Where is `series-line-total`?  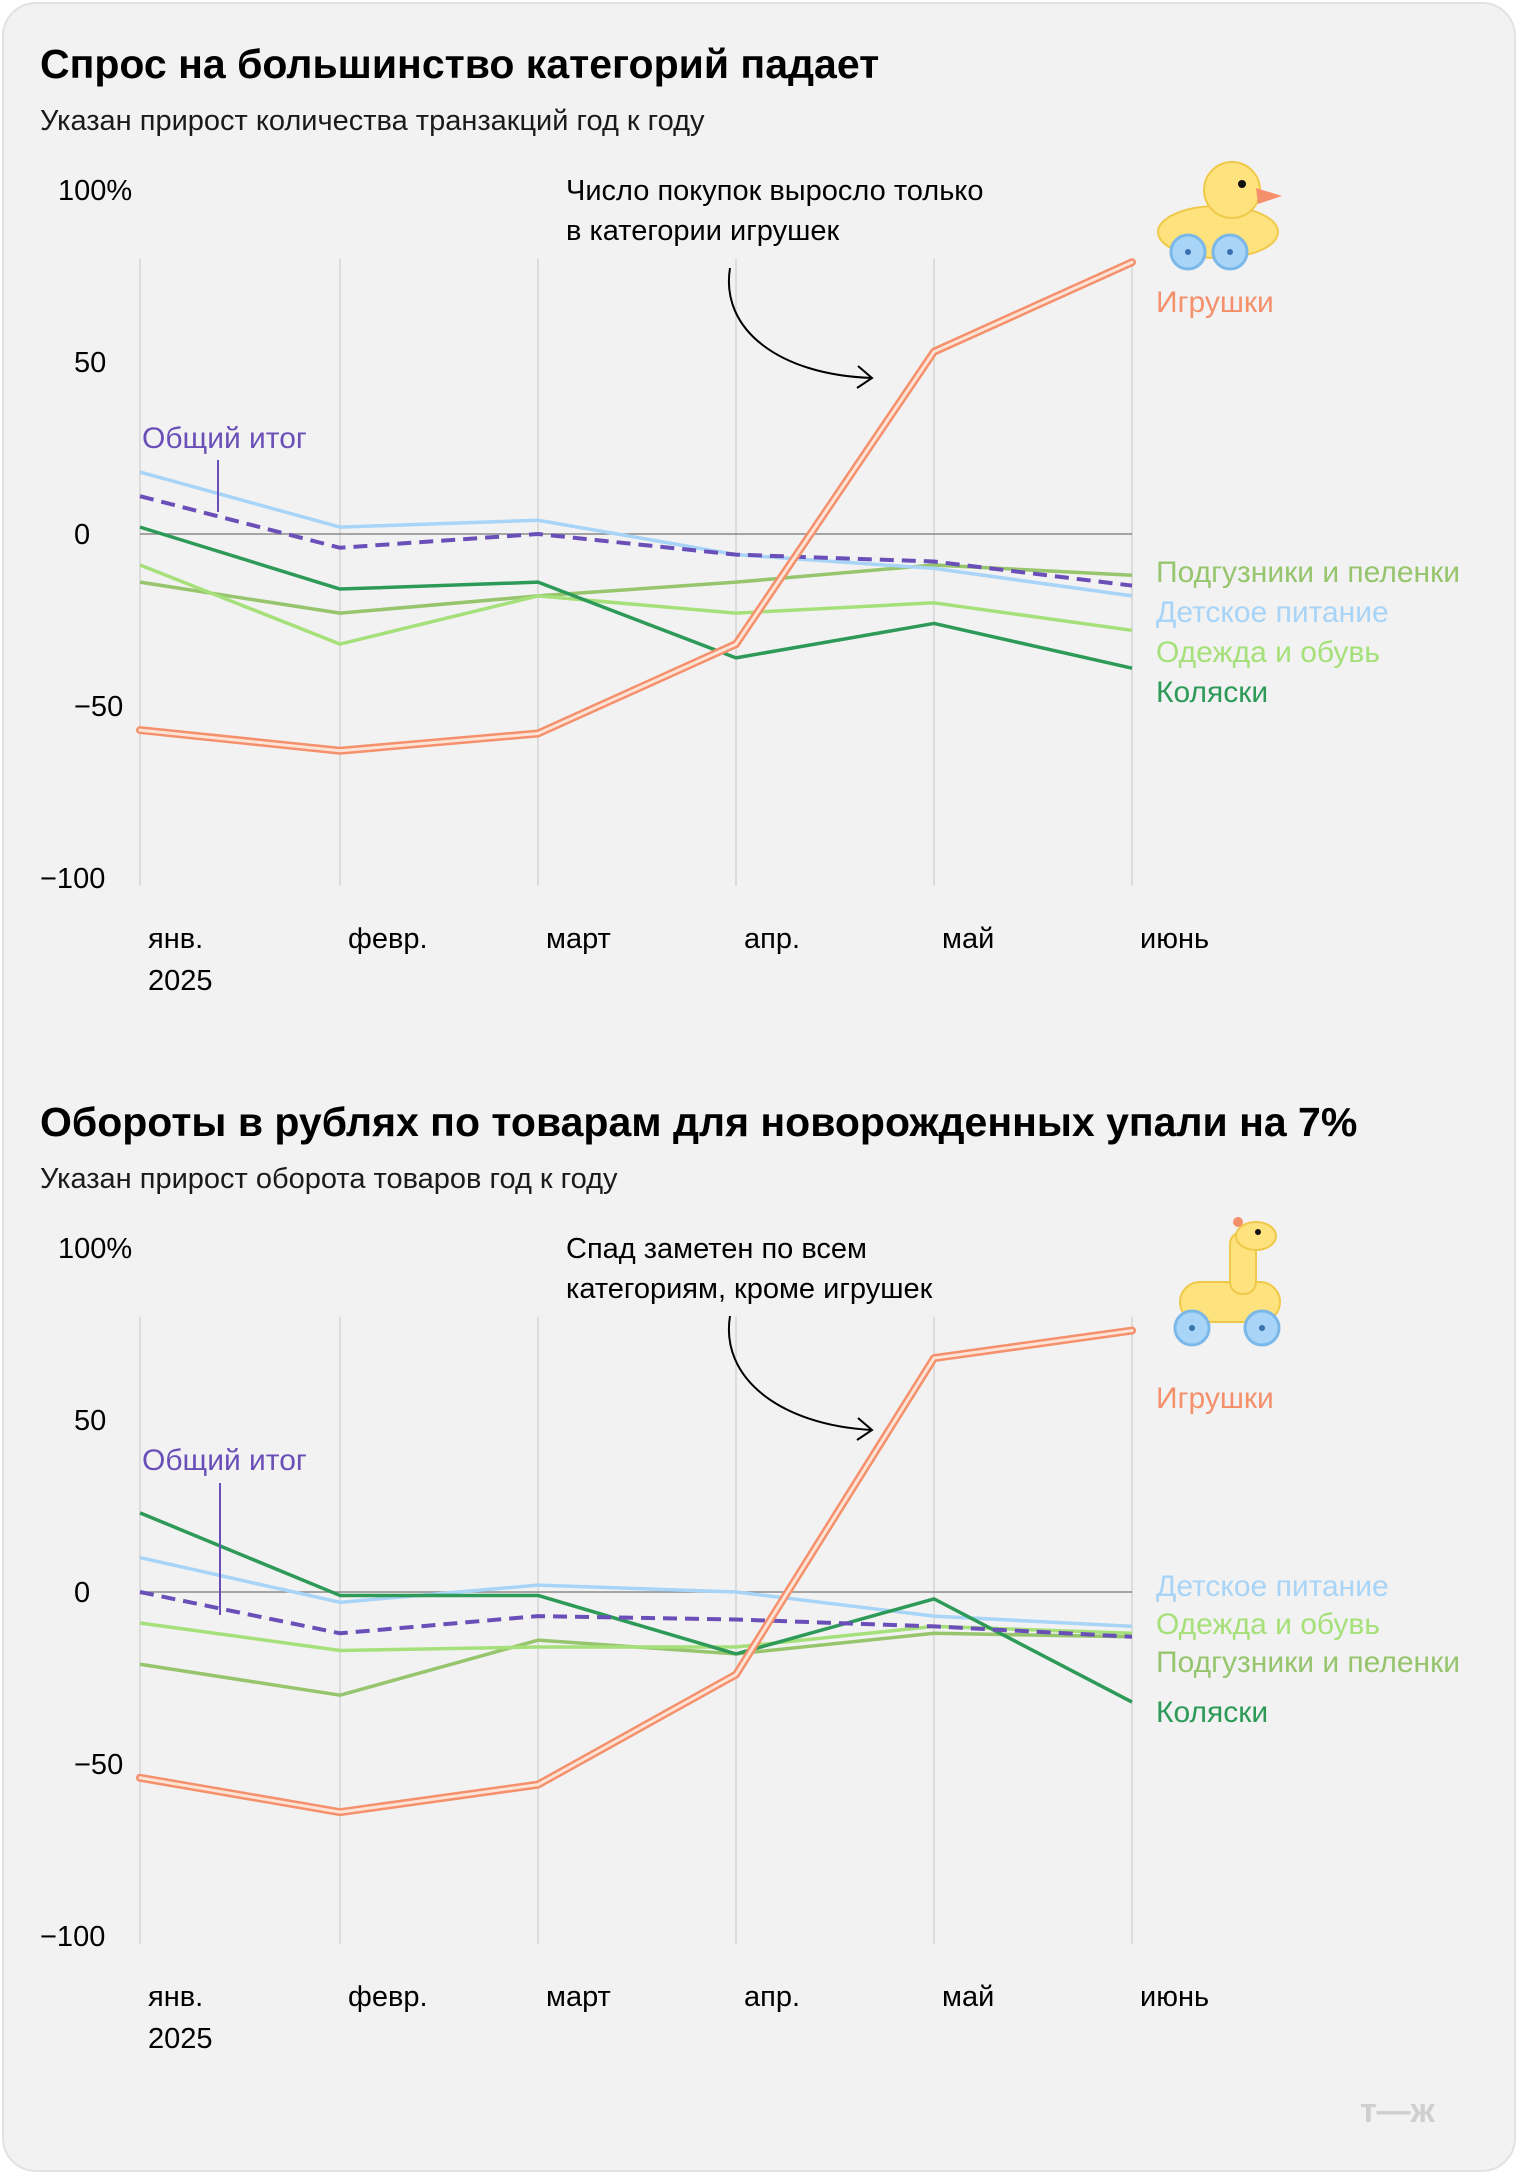 series-line-total is located at coordinates (636, 1614).